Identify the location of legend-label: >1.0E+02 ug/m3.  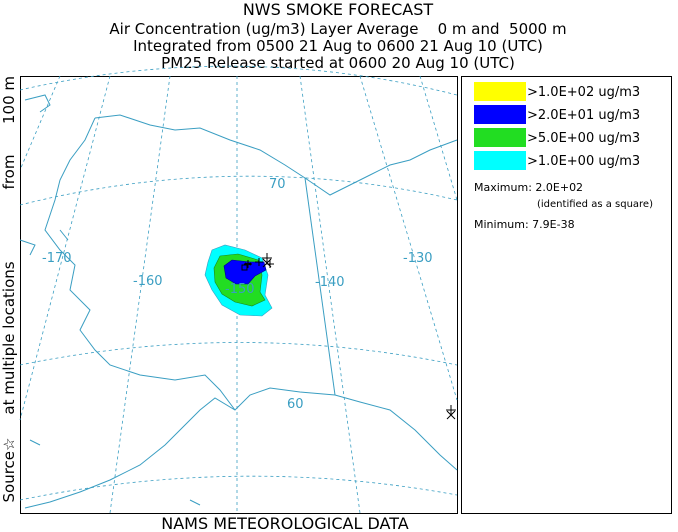
(583, 92).